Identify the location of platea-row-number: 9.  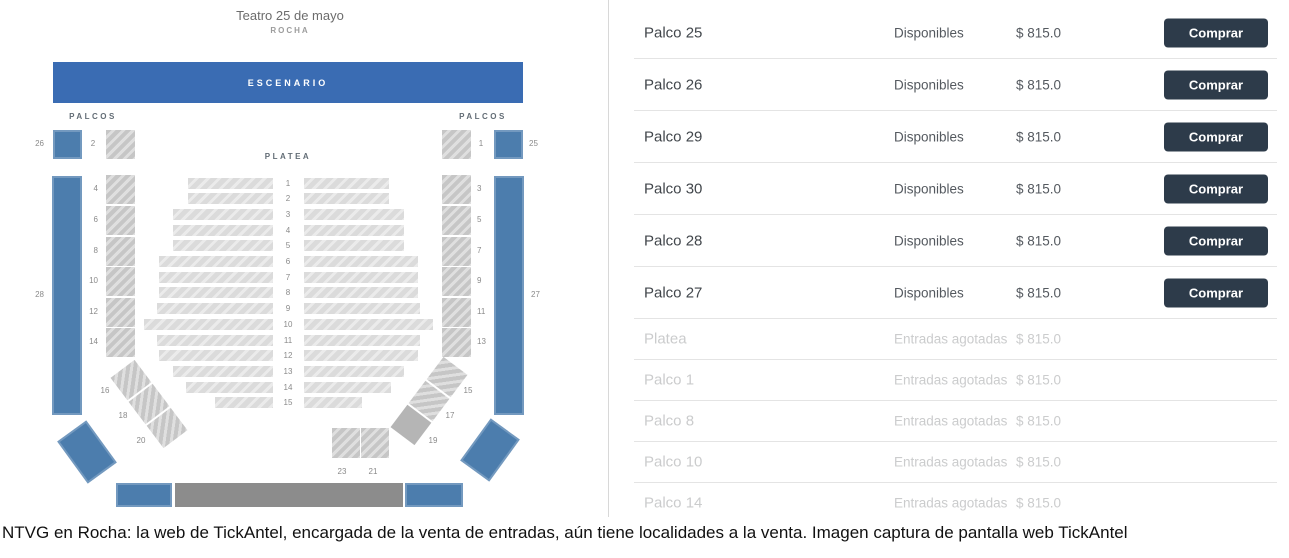
(288, 309).